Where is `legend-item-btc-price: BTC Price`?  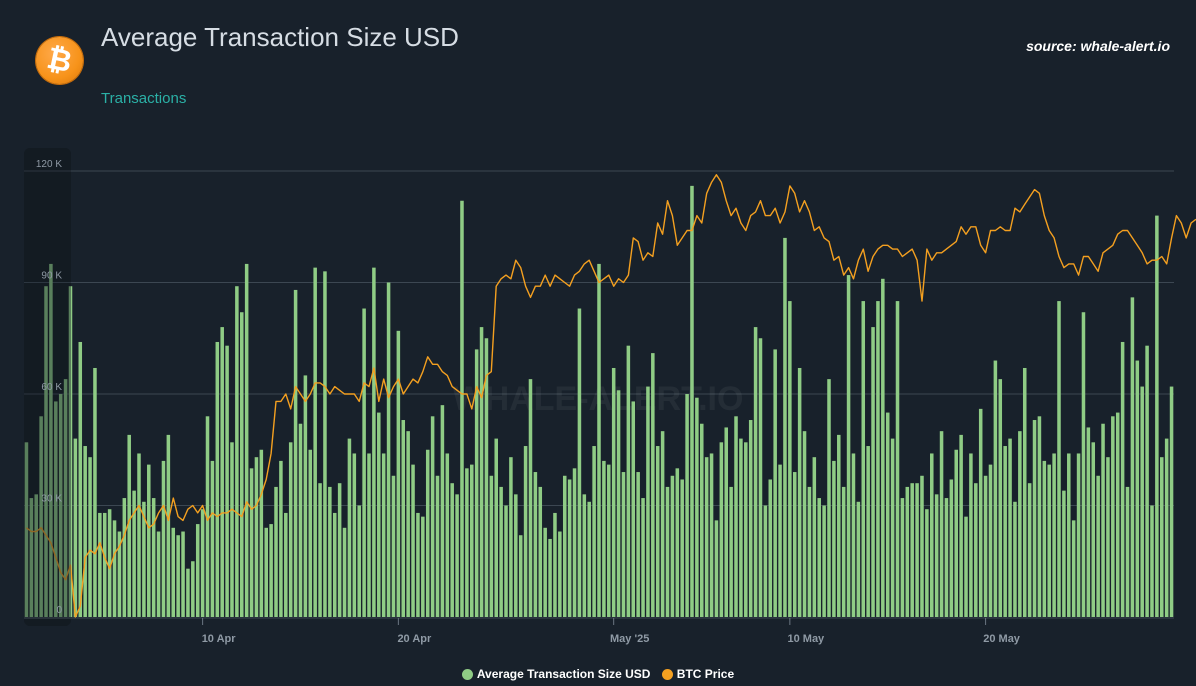
legend-item-btc-price: BTC Price is located at coordinates (697, 674).